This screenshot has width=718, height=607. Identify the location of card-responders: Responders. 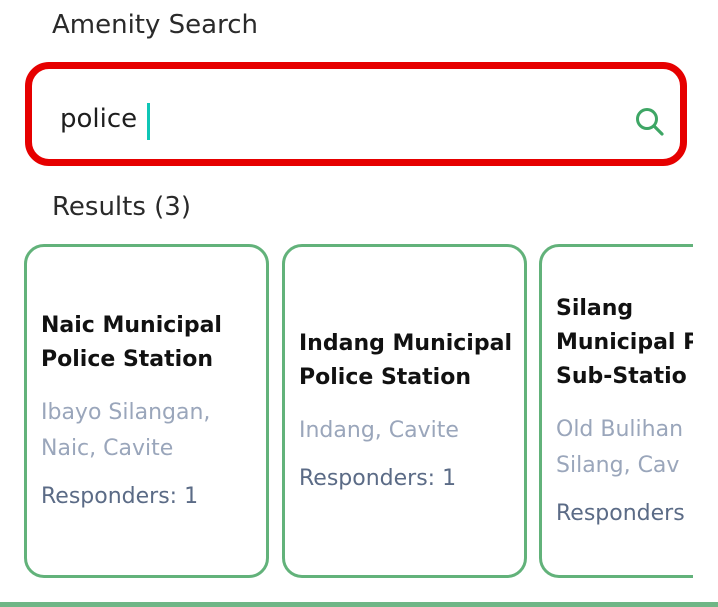
(620, 513).